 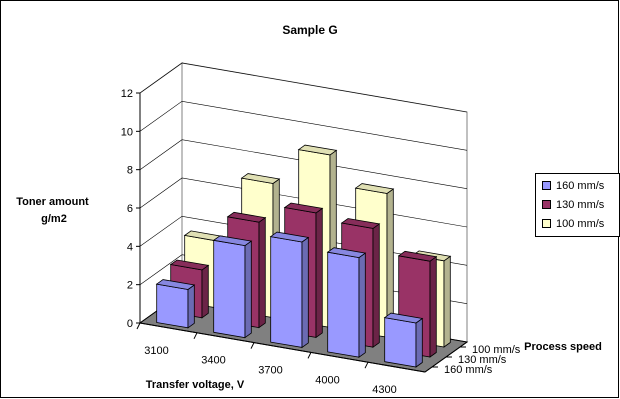 I want to click on x-axis-title: Transfer voltage, V, so click(x=195, y=385).